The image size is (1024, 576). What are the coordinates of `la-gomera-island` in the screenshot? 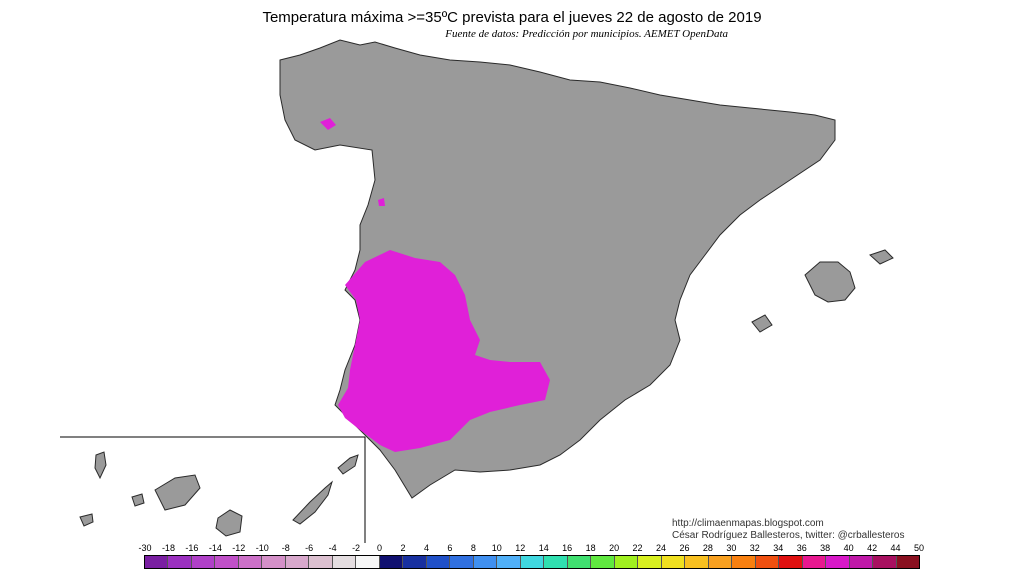 It's located at (138, 500).